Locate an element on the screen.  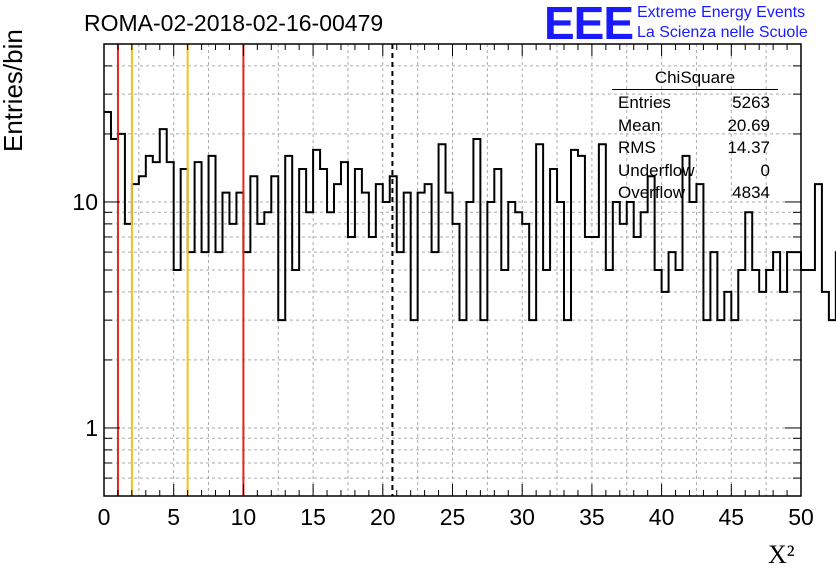
x-axis-label: X² is located at coordinates (781, 554).